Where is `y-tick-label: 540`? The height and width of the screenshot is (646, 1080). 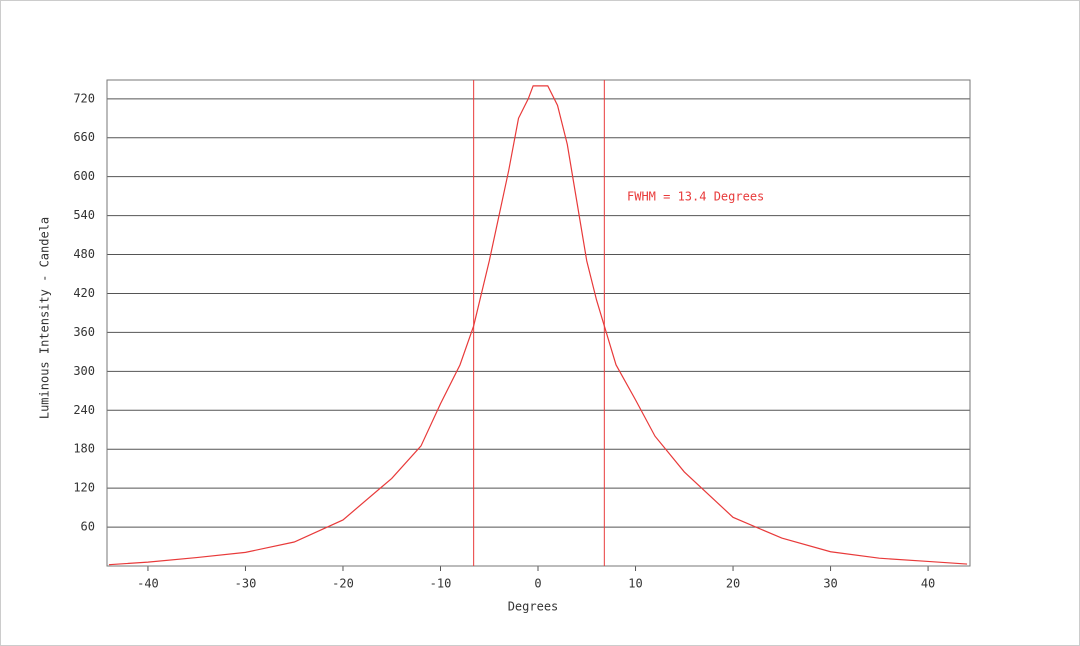
y-tick-label: 540 is located at coordinates (84, 215).